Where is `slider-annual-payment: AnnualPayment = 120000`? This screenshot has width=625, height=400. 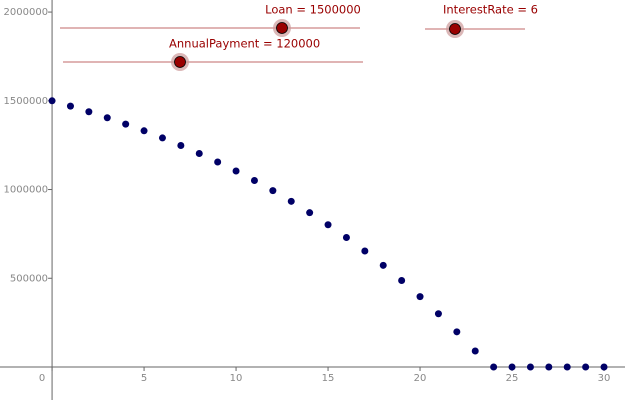
slider-annual-payment: AnnualPayment = 120000 is located at coordinates (213, 54).